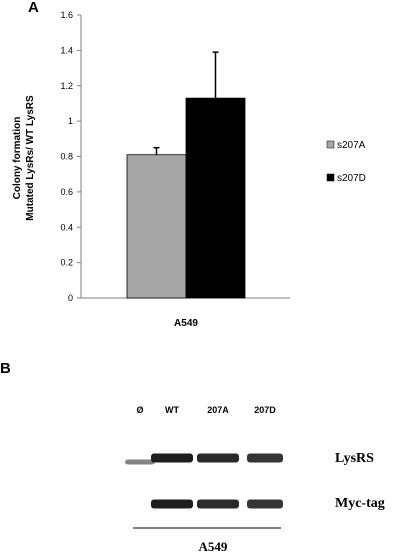  I want to click on y-axis-title-line1: Colony formation, so click(17, 158).